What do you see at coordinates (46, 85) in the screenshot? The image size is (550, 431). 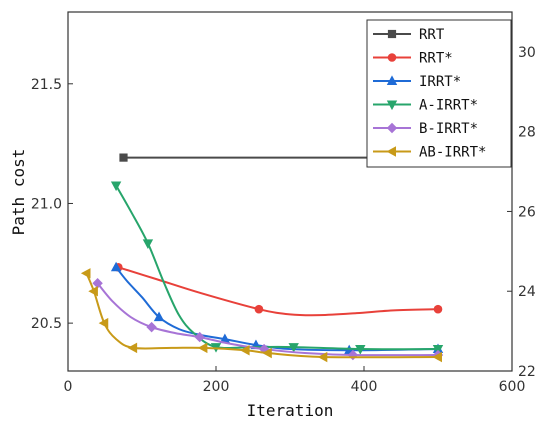 I see `y-left-tick-label: 21.5` at bounding box center [46, 85].